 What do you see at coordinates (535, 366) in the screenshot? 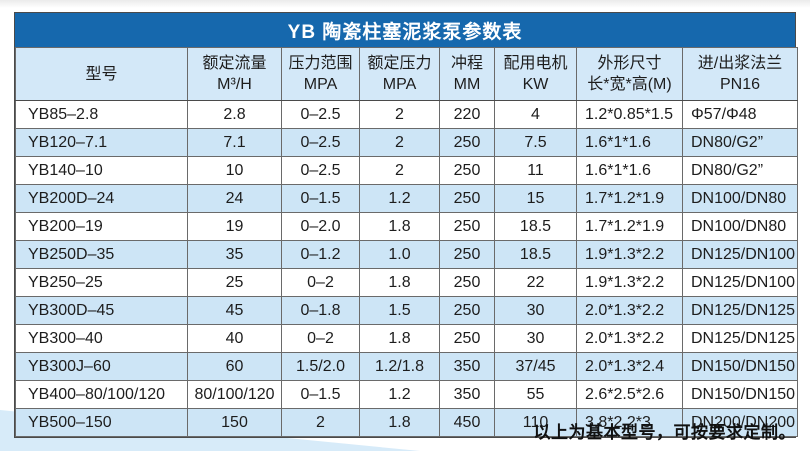
I see `value-cell: 37/45` at bounding box center [535, 366].